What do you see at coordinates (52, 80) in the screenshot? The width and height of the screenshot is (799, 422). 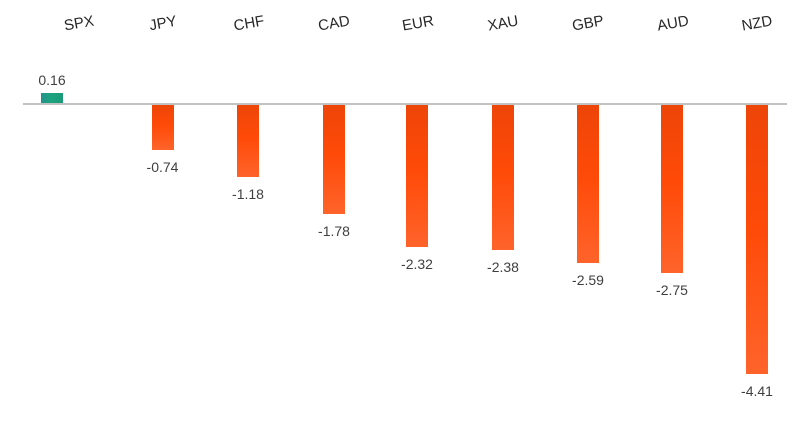 I see `value-label-spx: 0.16` at bounding box center [52, 80].